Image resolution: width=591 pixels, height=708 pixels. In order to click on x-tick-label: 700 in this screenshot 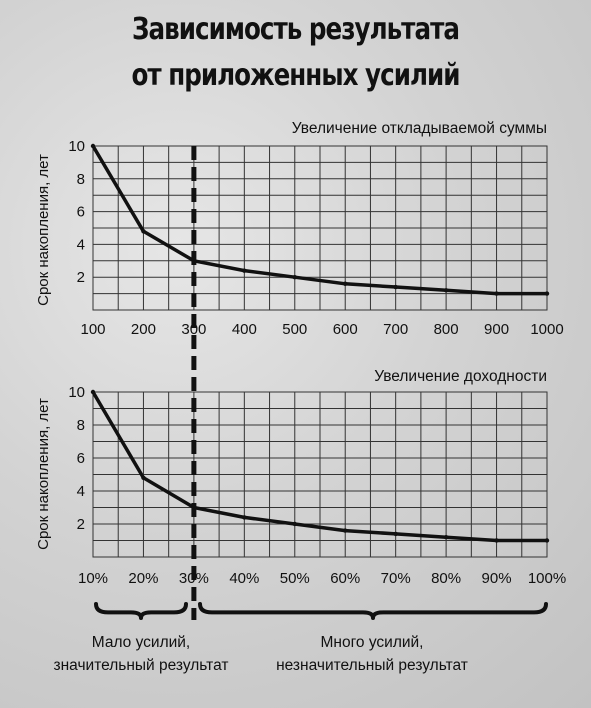, I will do `click(395, 329)`.